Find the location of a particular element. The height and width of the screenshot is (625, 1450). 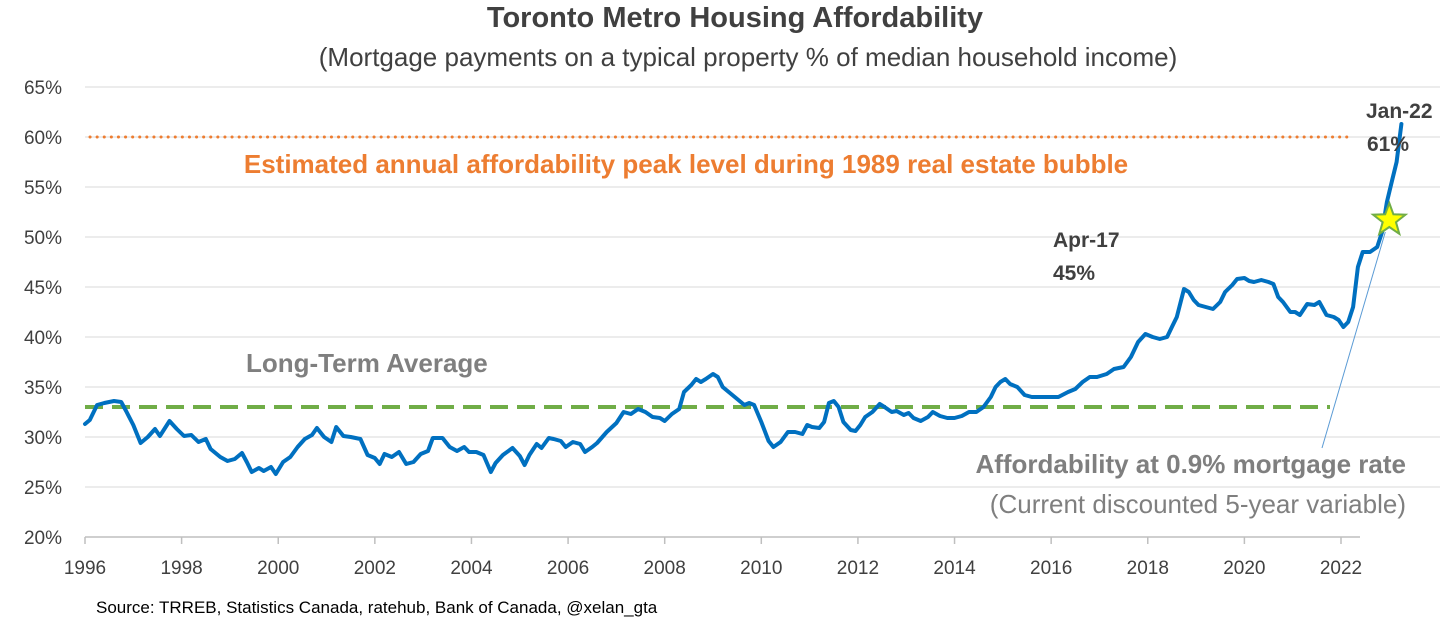

y-tick-label: 20% is located at coordinates (43, 538).